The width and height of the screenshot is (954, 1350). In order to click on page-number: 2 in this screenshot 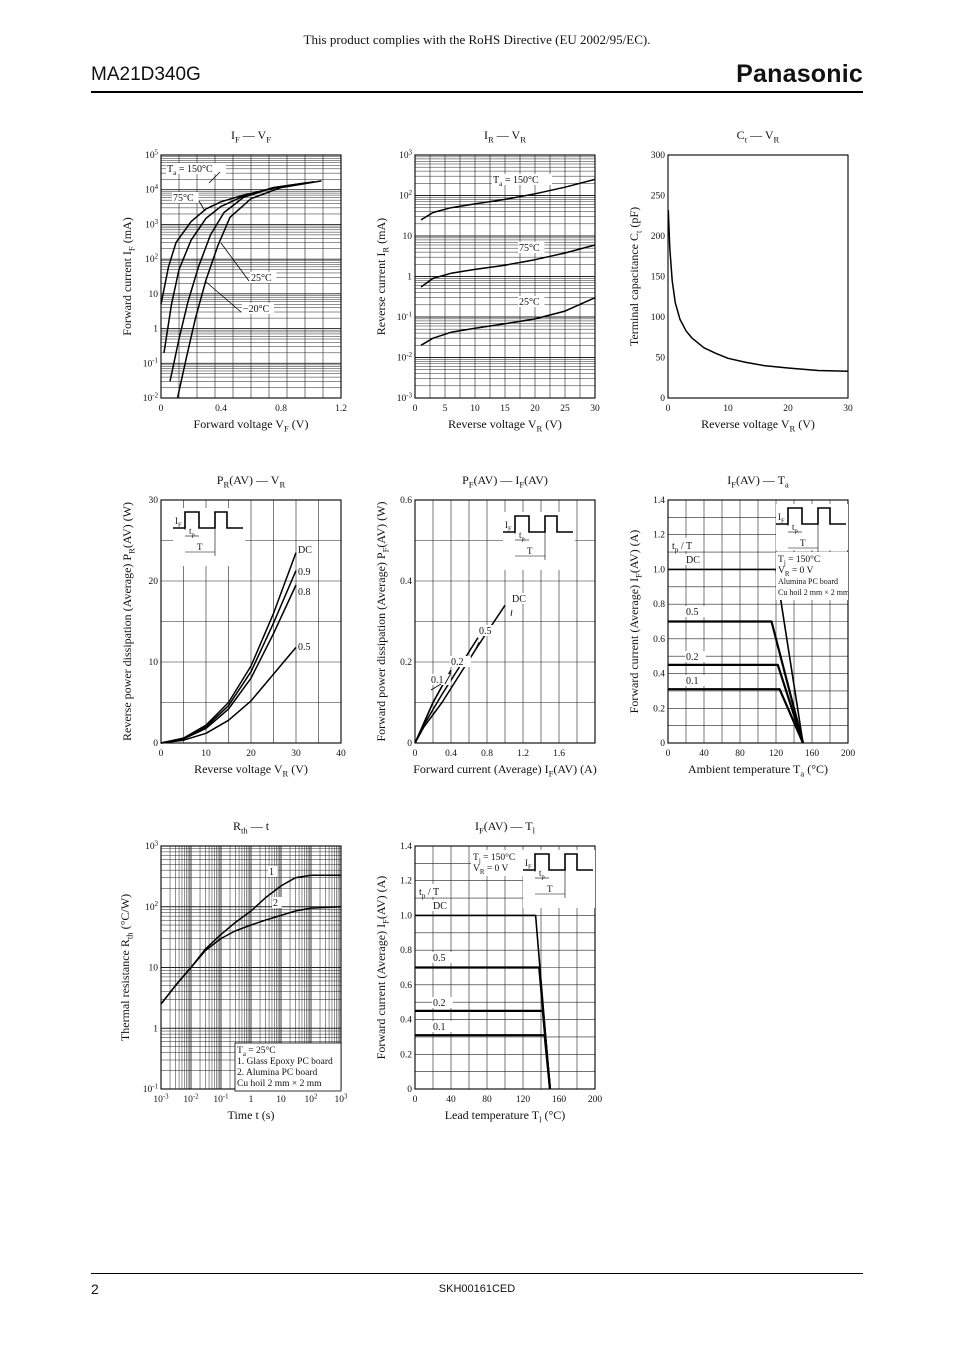, I will do `click(95, 1289)`.